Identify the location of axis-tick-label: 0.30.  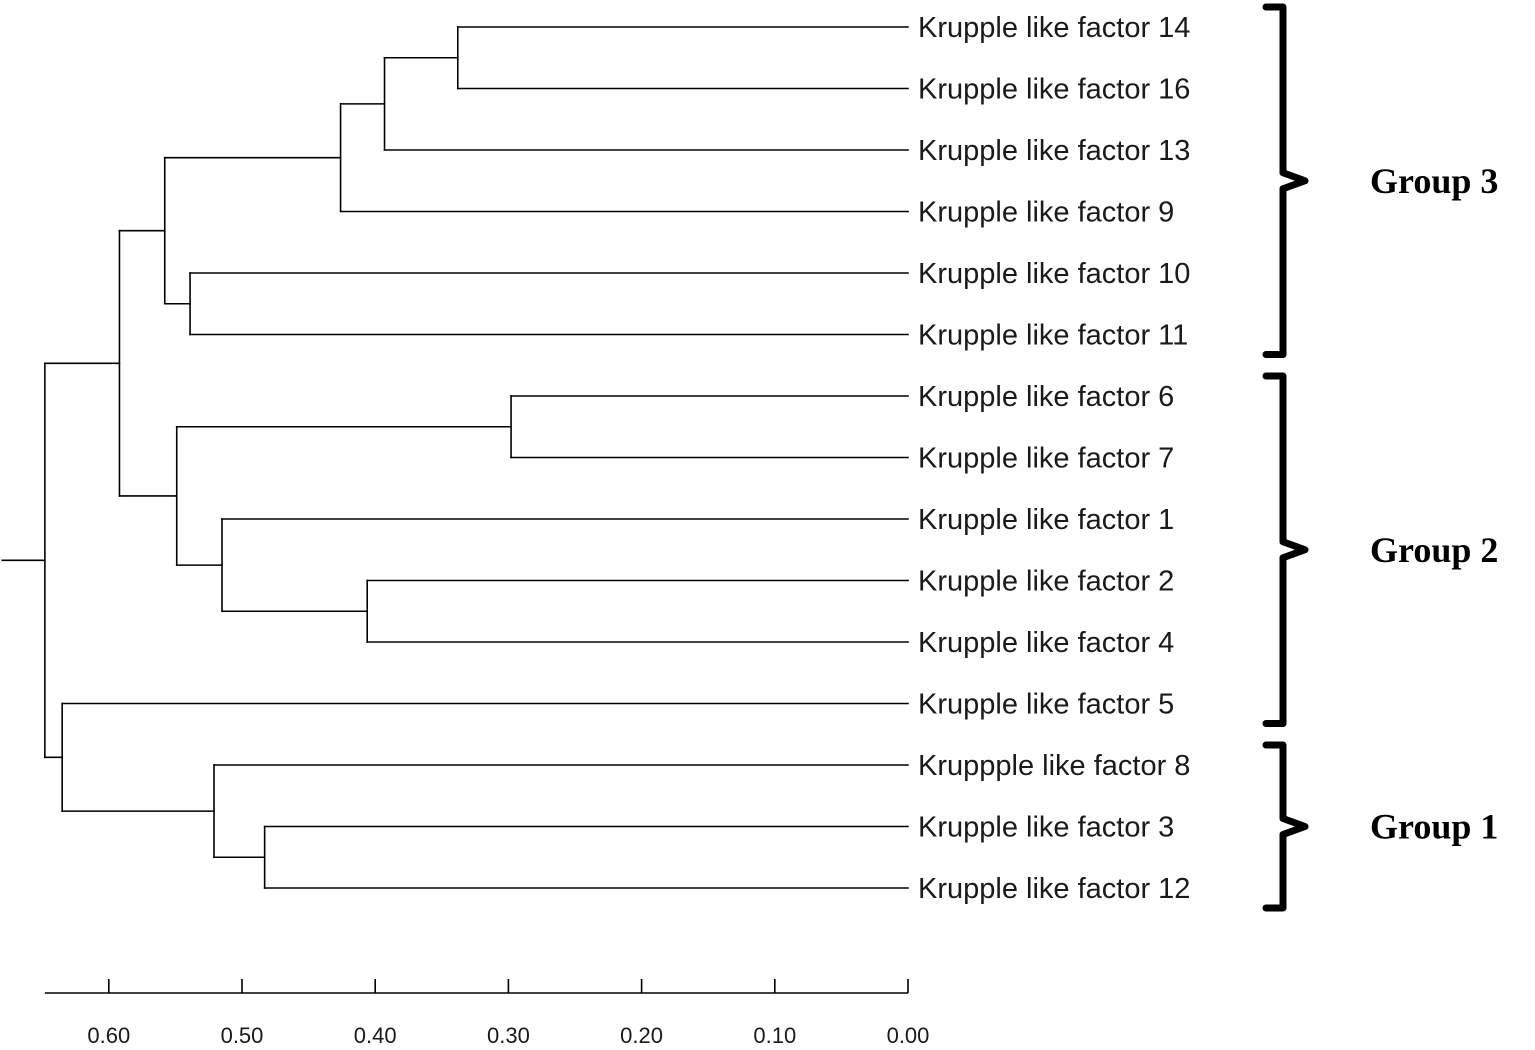
(508, 1035).